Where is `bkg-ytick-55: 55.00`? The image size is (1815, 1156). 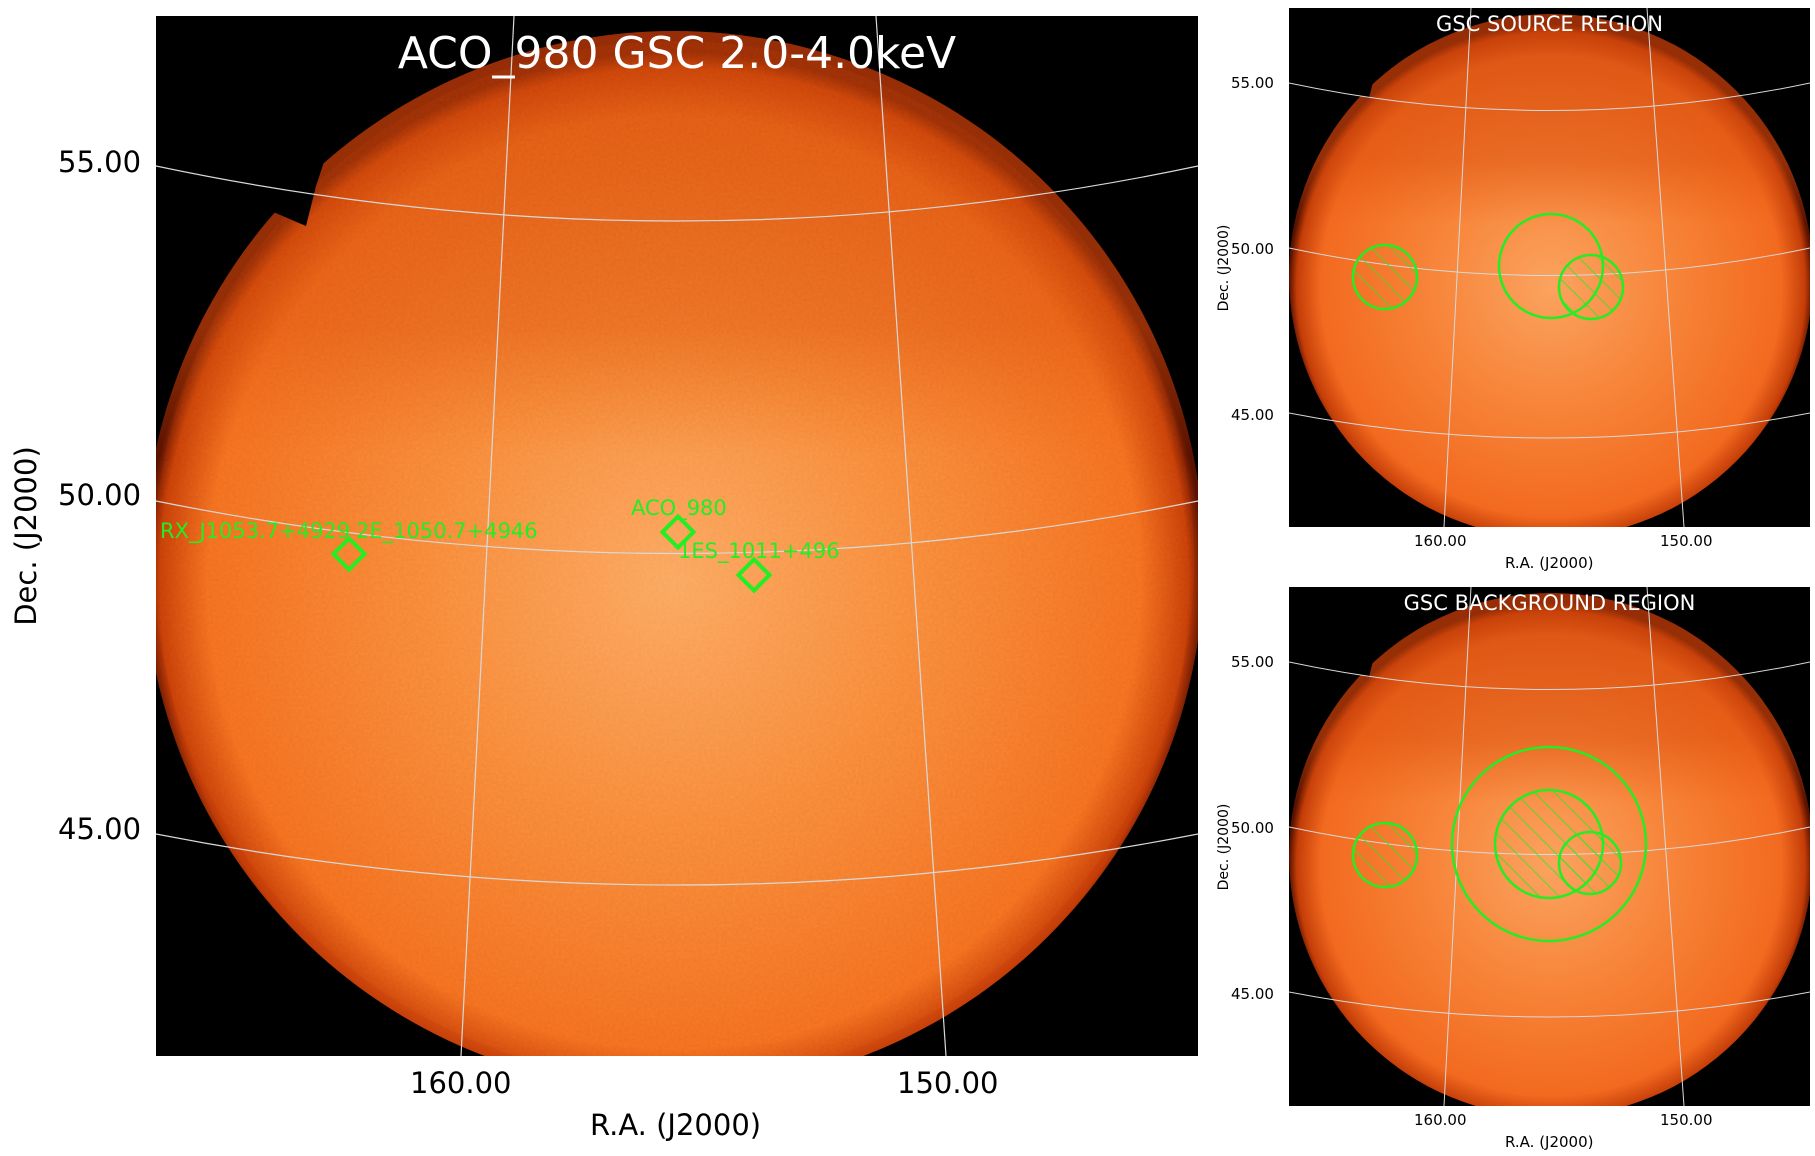 bkg-ytick-55: 55.00 is located at coordinates (1252, 662).